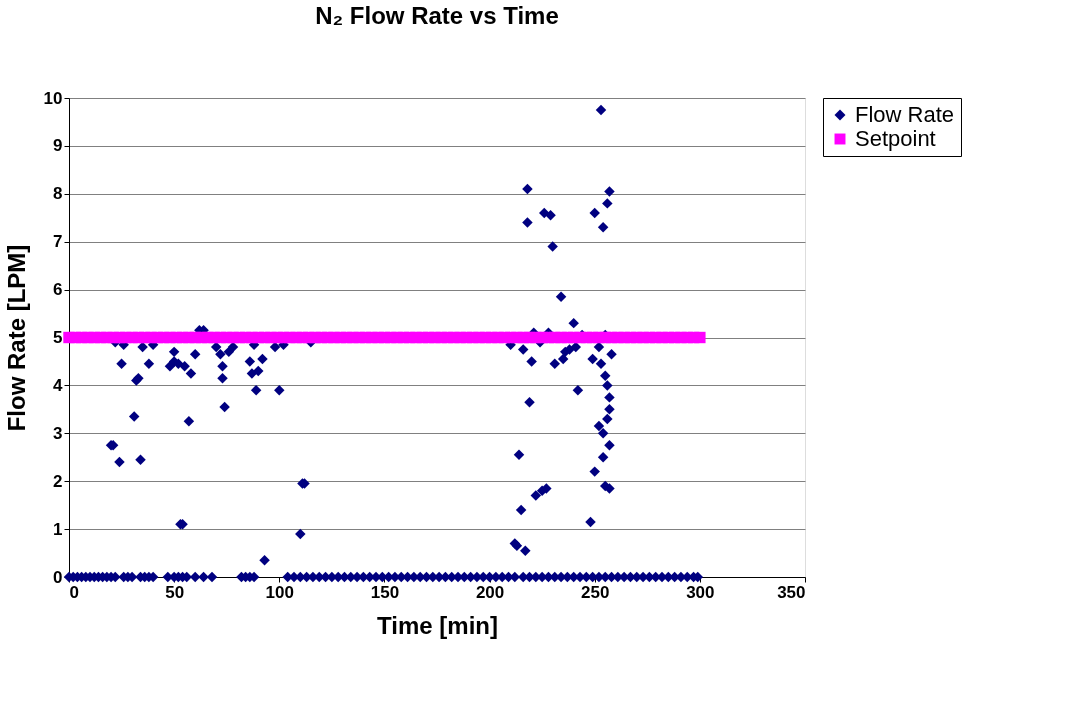  I want to click on y-tick-label: 8, so click(58, 194).